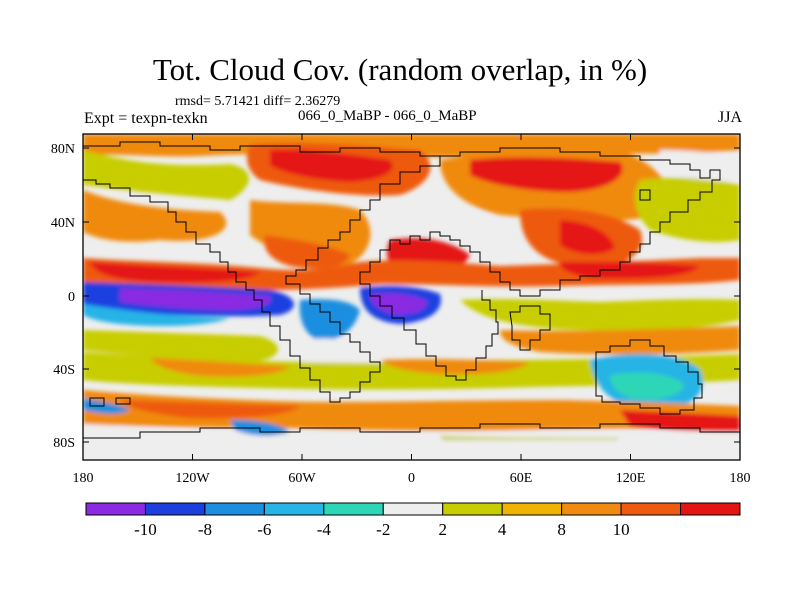  What do you see at coordinates (387, 116) in the screenshot?
I see `period-label: 066_0_MaBP - 066_0_MaBP` at bounding box center [387, 116].